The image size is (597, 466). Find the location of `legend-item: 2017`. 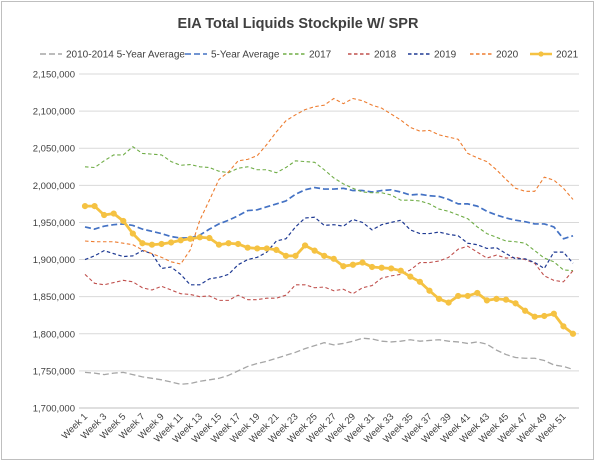

legend-item: 2017 is located at coordinates (307, 55).